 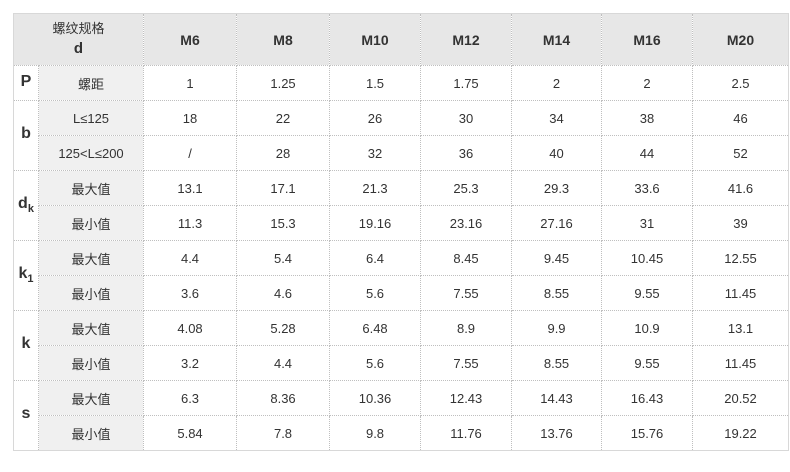 I want to click on col-header-m6: M6, so click(x=190, y=39).